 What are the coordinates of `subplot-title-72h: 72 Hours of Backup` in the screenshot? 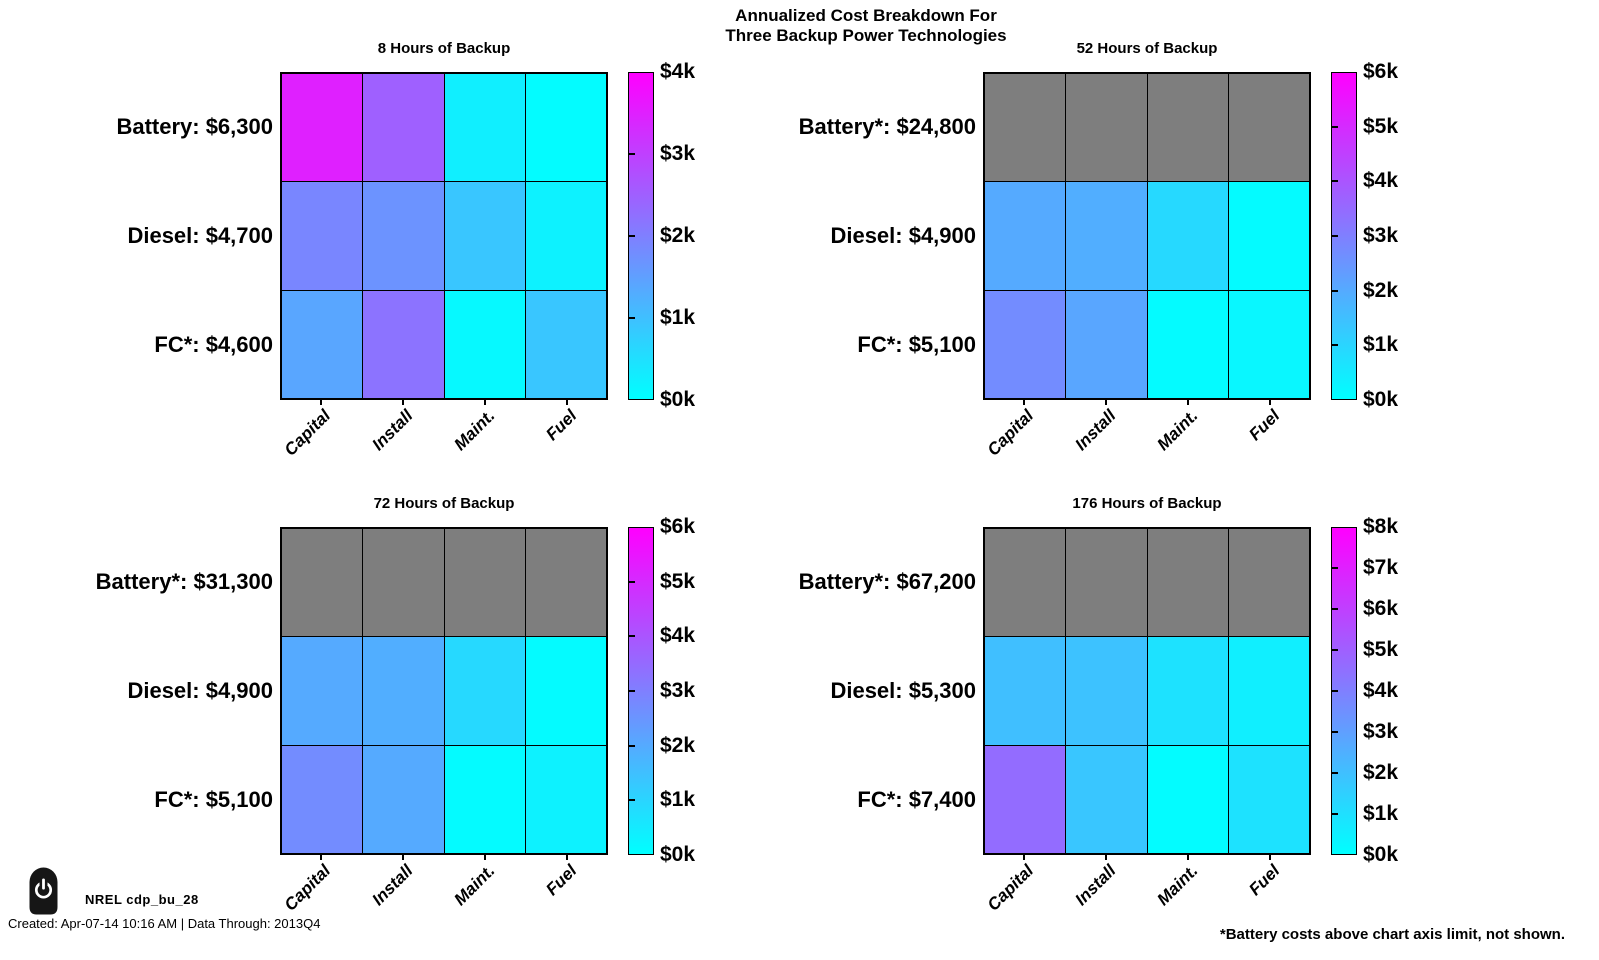 It's located at (444, 503).